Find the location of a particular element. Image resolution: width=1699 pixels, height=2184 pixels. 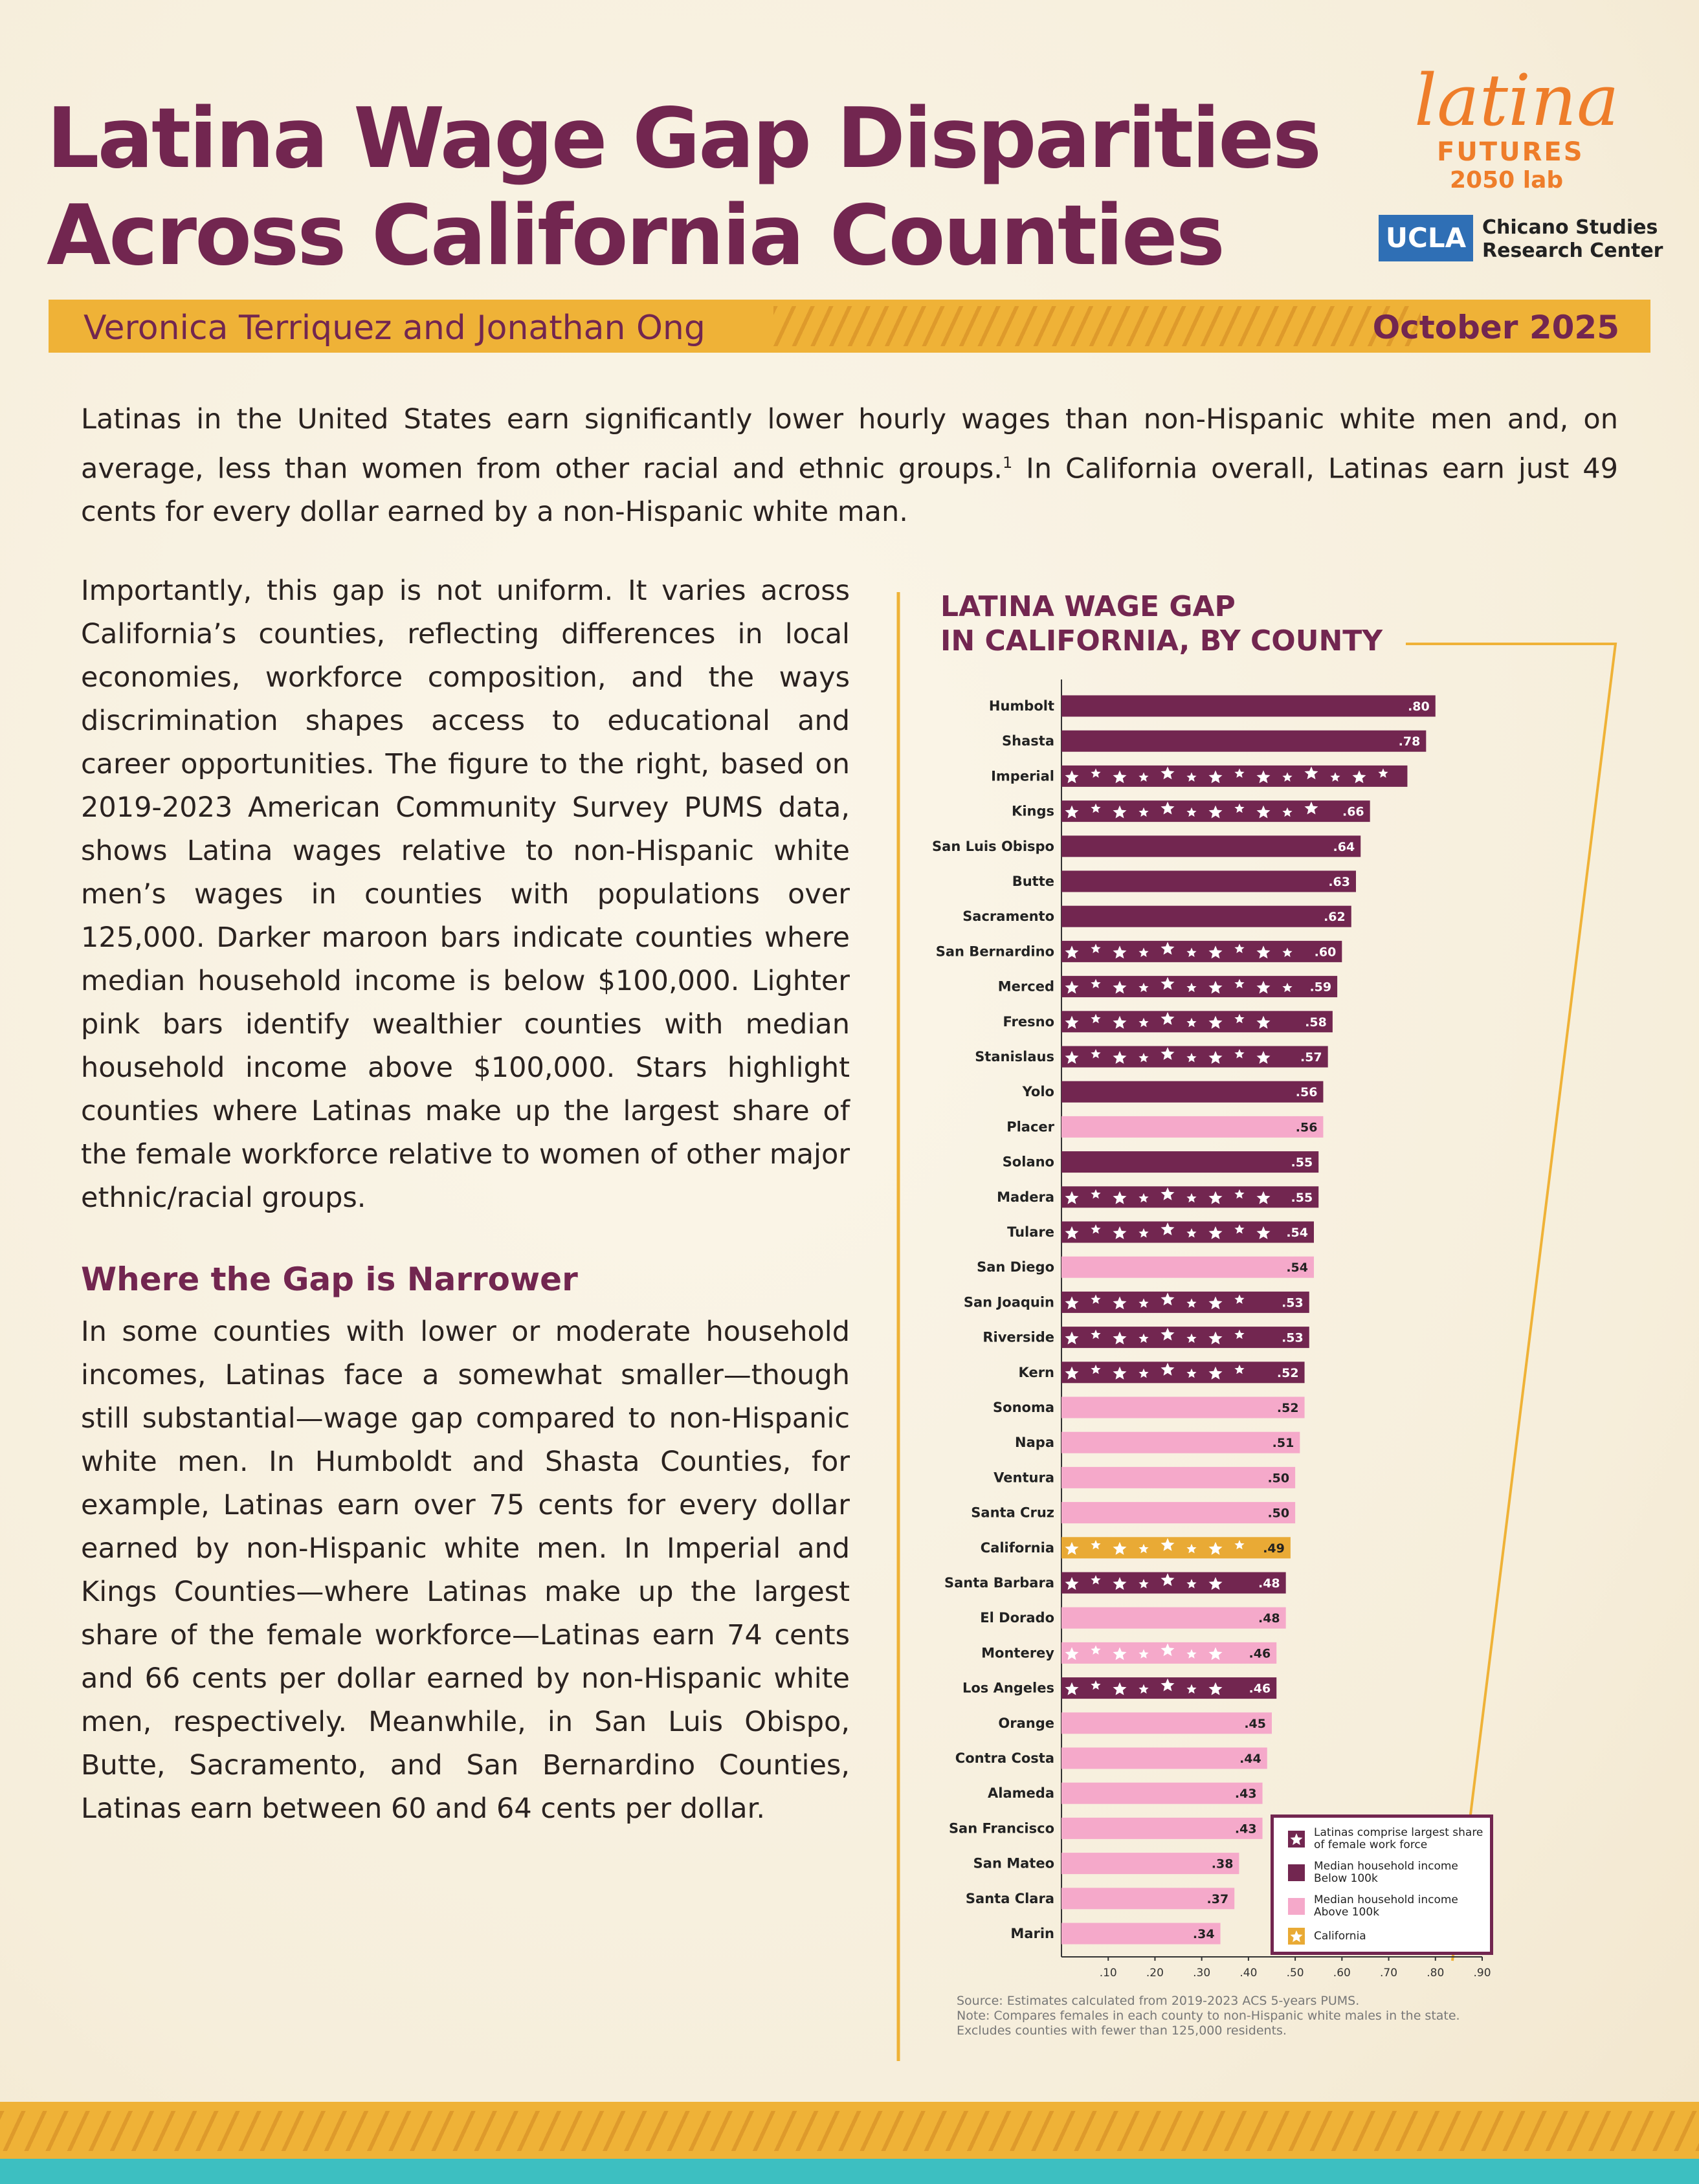

pattern is located at coordinates (849, 2131).